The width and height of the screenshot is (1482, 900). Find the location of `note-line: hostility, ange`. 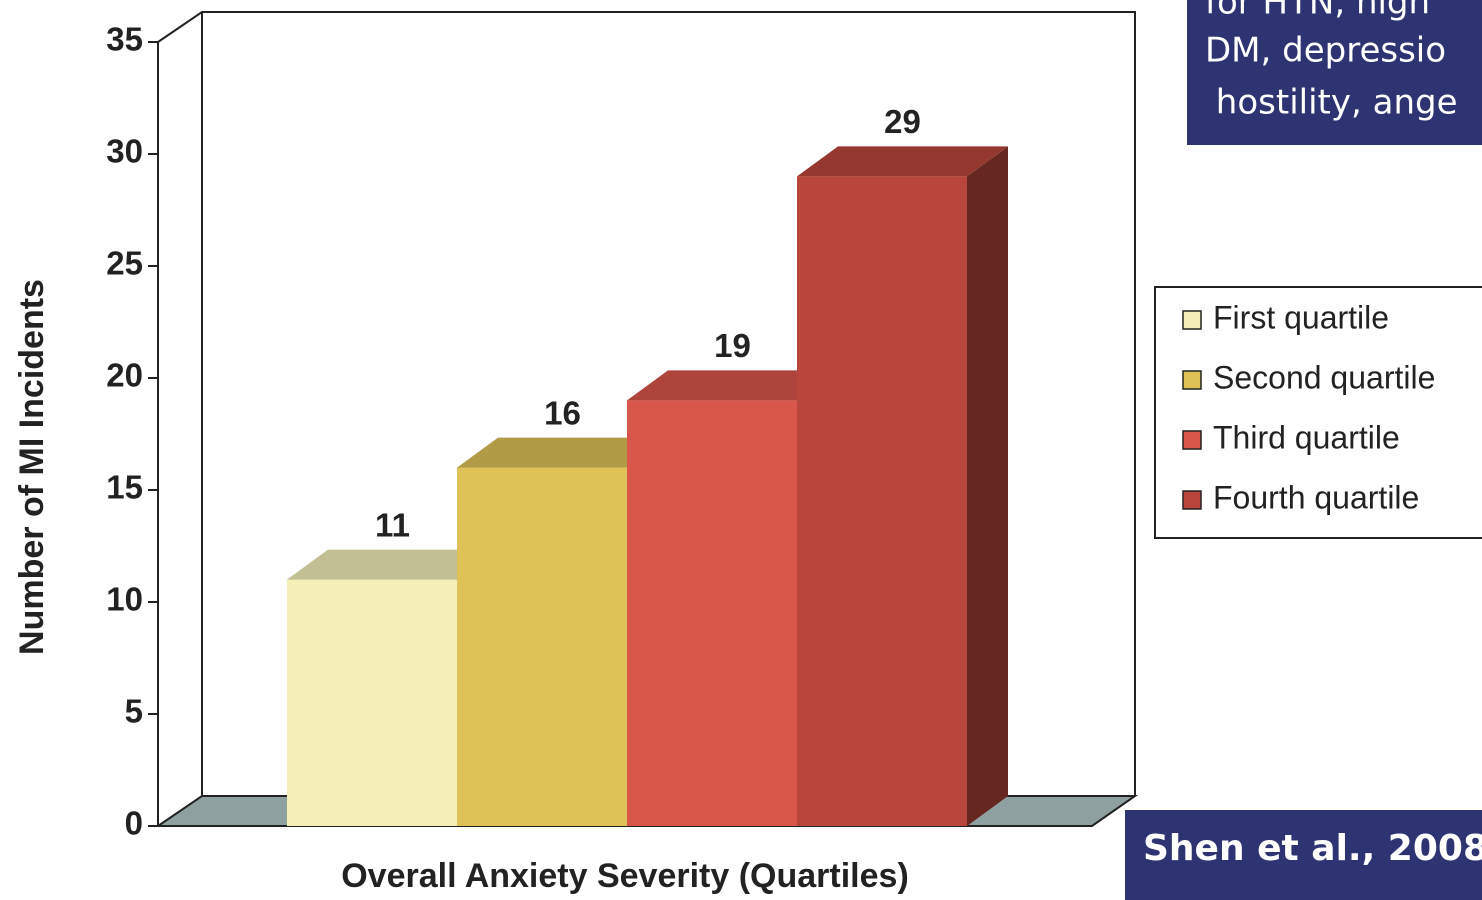

note-line: hostility, ange is located at coordinates (1331, 103).